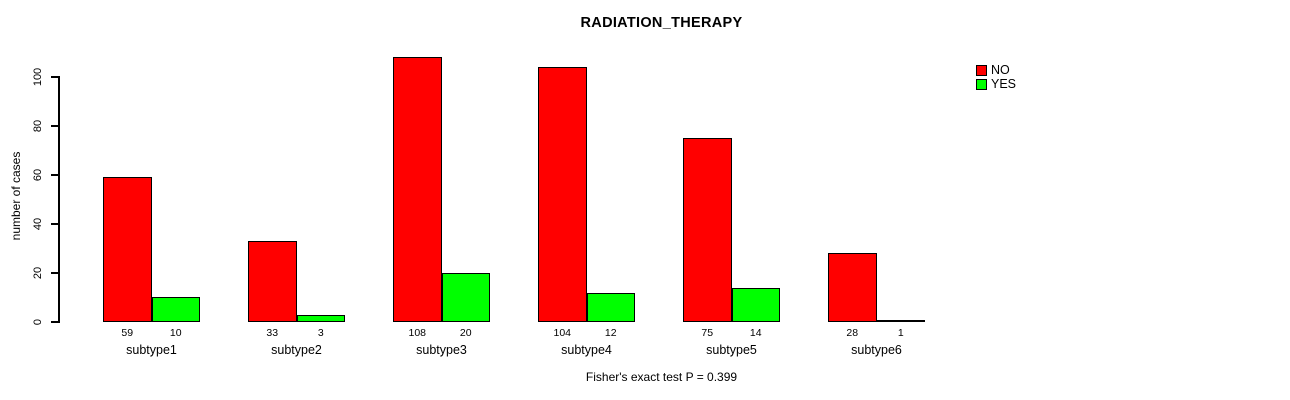 The width and height of the screenshot is (1290, 400). Describe the element at coordinates (852, 333) in the screenshot. I see `bar-value-label: 28` at that location.